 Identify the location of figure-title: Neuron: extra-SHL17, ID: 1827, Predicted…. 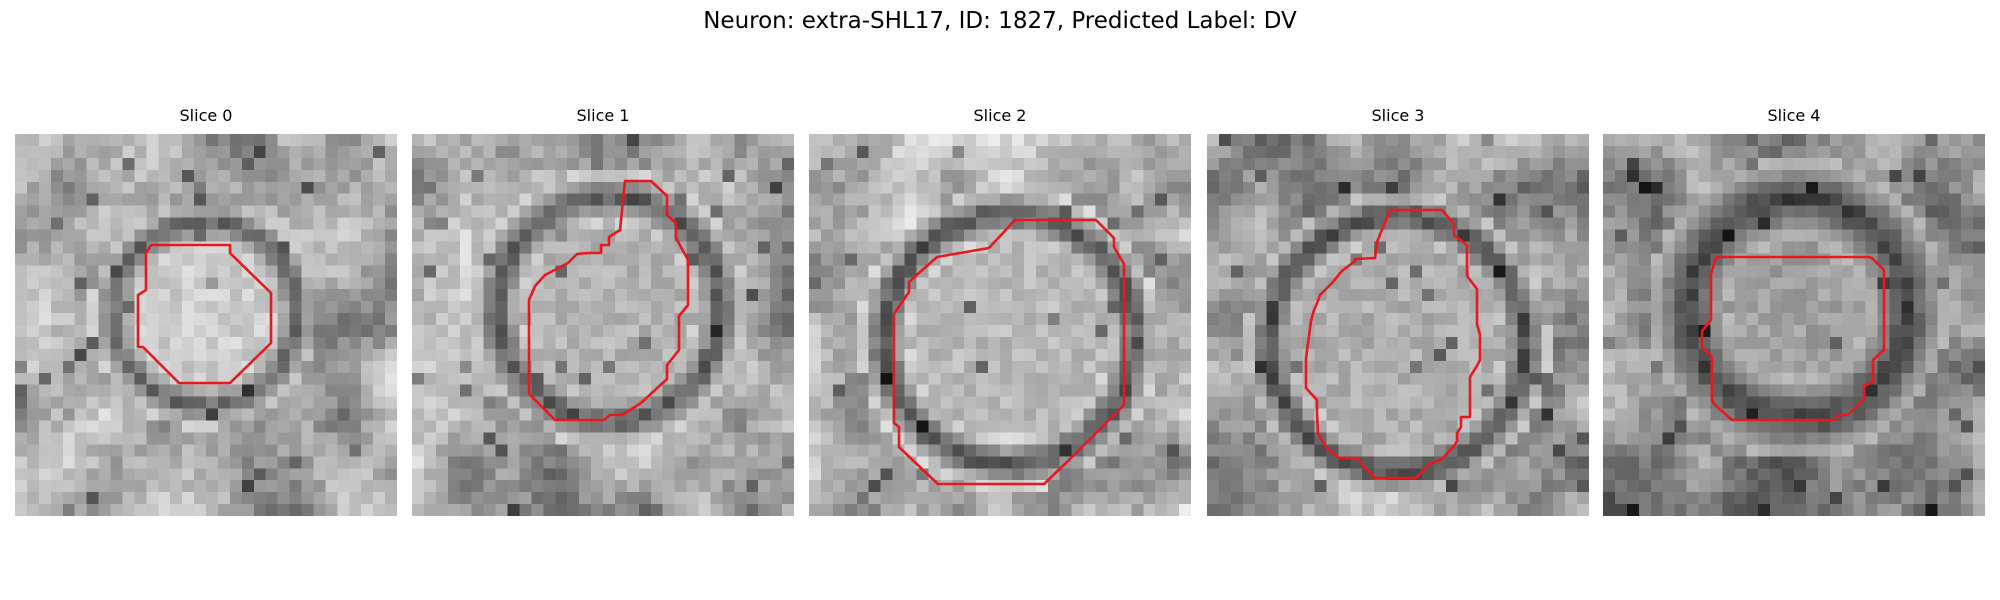
(1000, 21).